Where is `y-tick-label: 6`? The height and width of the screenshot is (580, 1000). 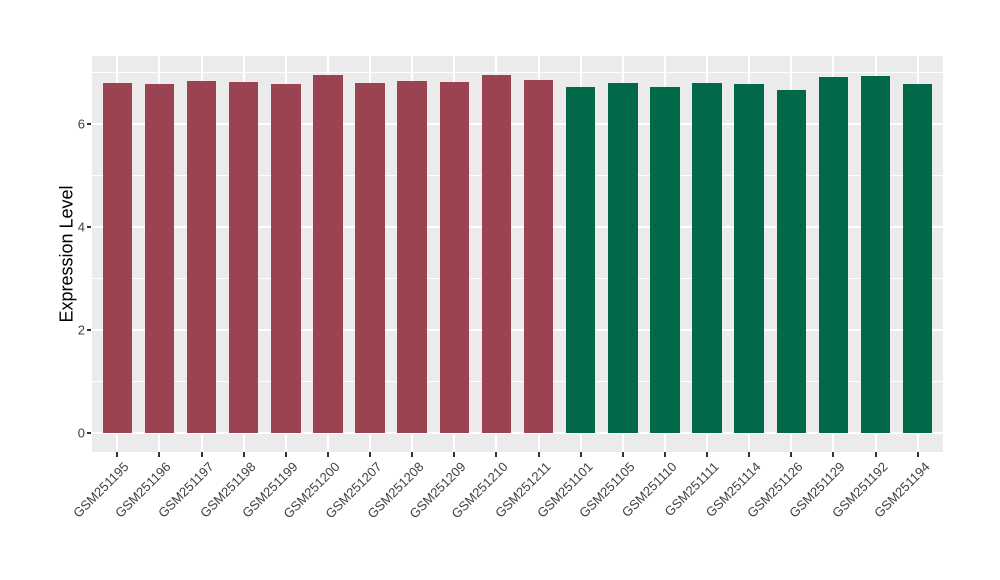
y-tick-label: 6 is located at coordinates (81, 124).